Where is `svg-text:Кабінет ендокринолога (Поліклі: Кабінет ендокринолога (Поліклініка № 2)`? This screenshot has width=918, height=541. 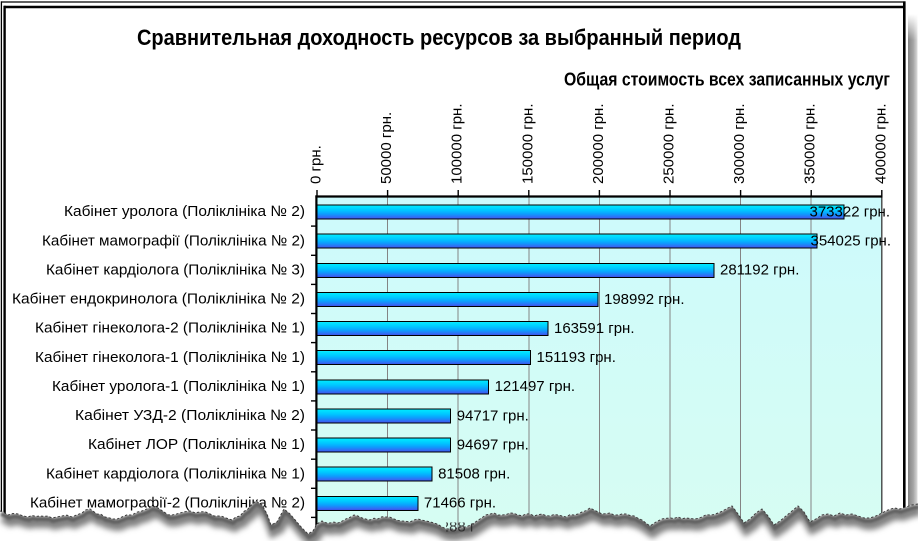 svg-text:Кабінет ендокринолога (Поліклі: Кабінет ендокринолога (Поліклініка № 2) is located at coordinates (158, 299).